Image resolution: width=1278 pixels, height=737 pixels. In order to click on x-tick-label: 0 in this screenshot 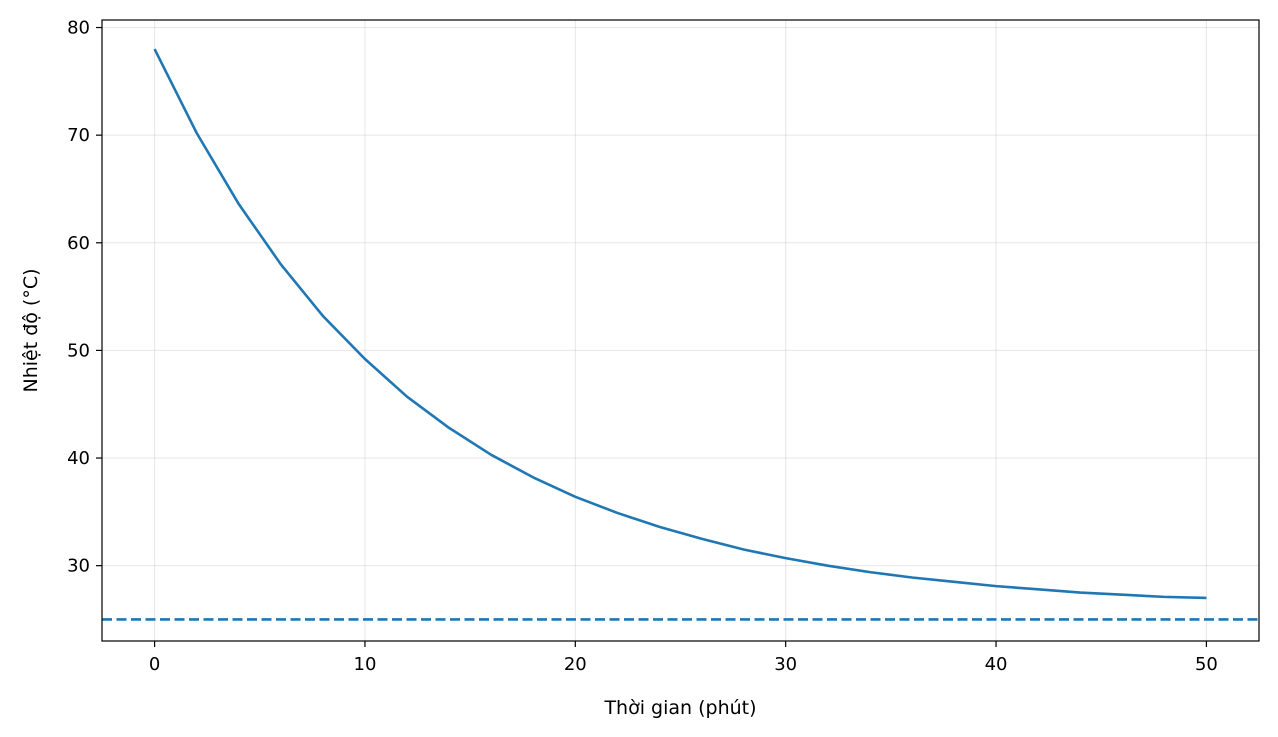, I will do `click(154, 664)`.